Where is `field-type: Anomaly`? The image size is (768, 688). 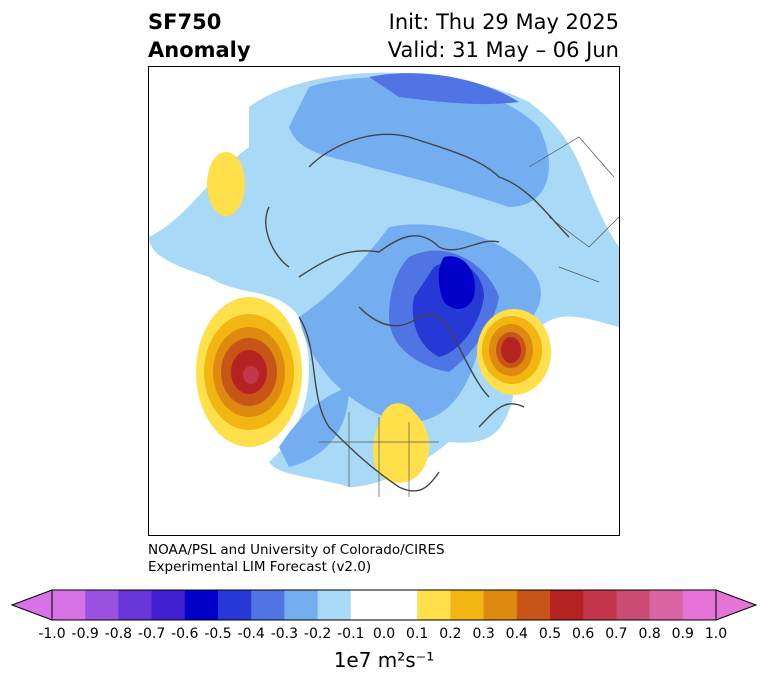
field-type: Anomaly is located at coordinates (199, 50).